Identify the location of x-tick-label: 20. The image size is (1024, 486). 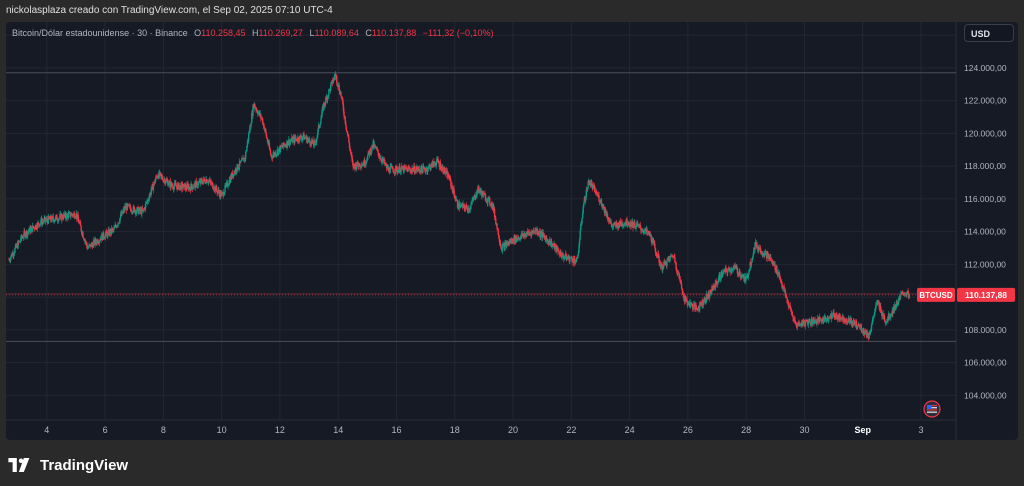
(513, 430).